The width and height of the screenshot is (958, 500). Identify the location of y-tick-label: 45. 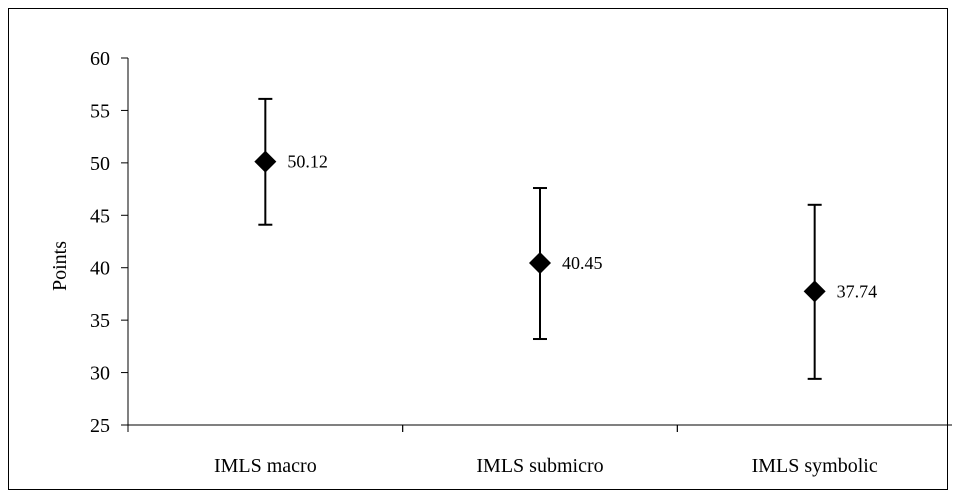
(100, 216).